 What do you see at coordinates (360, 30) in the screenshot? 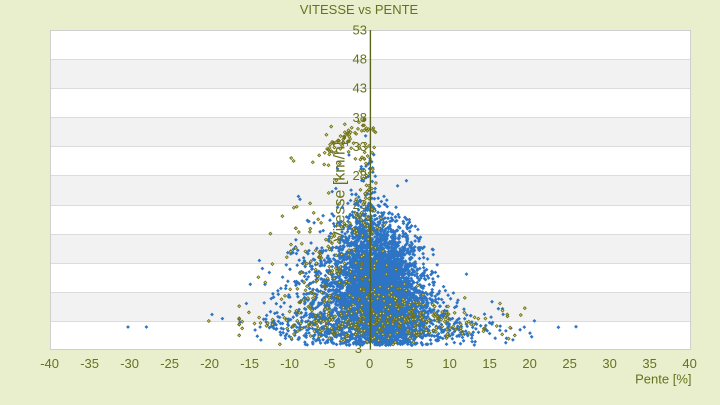
I see `svg-text: 53` at bounding box center [360, 30].